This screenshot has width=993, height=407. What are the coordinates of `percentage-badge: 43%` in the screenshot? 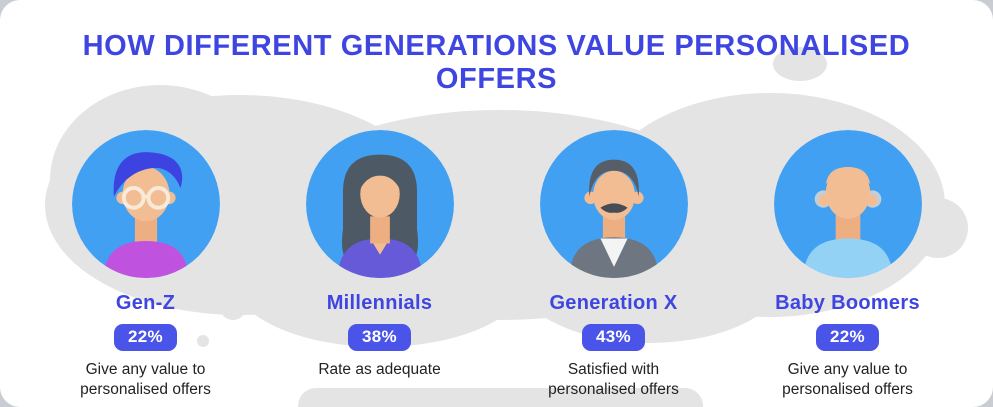 It's located at (613, 337).